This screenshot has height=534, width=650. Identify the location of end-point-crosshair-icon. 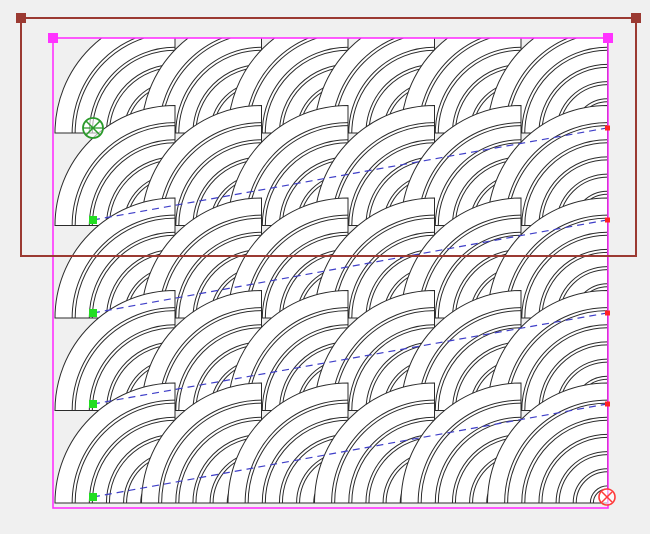
(607, 497).